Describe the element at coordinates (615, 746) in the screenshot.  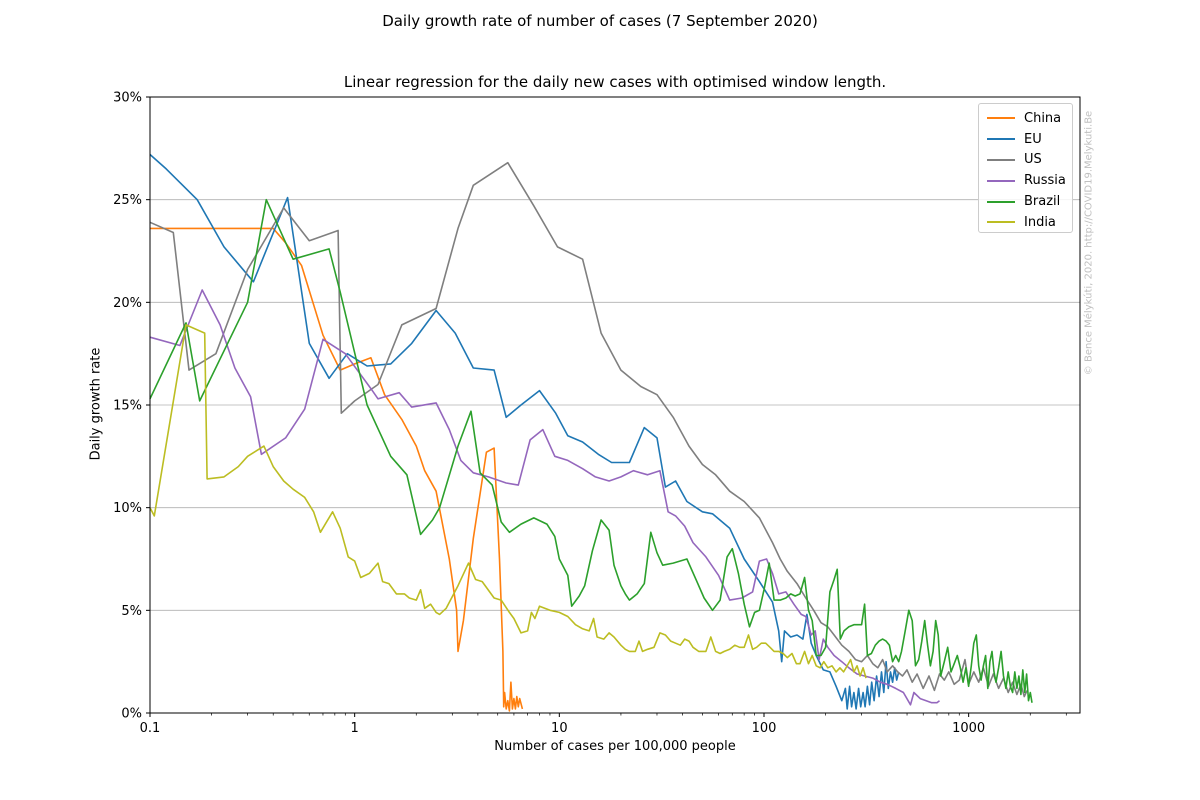
I see `x-axis-label: Number of cases per 100,000 people` at that location.